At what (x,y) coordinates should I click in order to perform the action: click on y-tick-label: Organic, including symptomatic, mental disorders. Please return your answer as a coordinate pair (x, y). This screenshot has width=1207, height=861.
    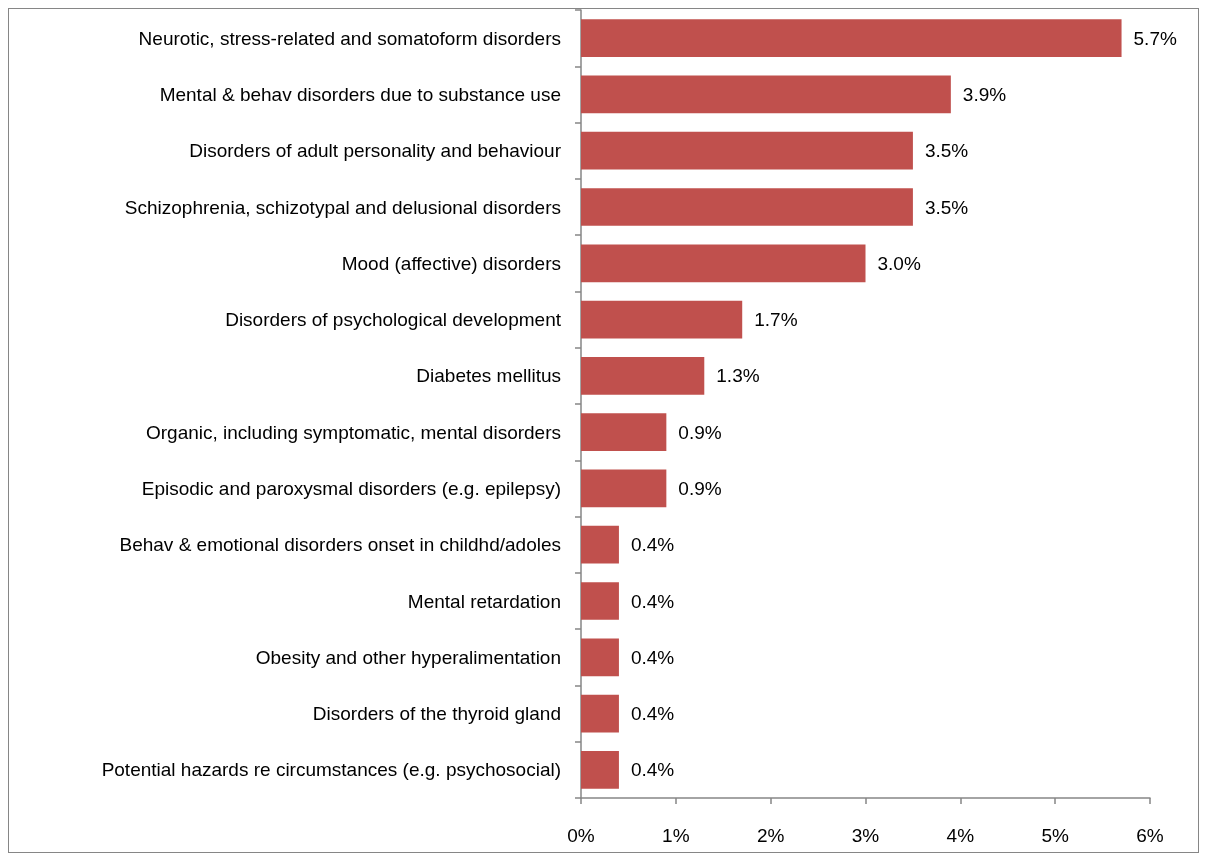
    Looking at the image, I should click on (353, 432).